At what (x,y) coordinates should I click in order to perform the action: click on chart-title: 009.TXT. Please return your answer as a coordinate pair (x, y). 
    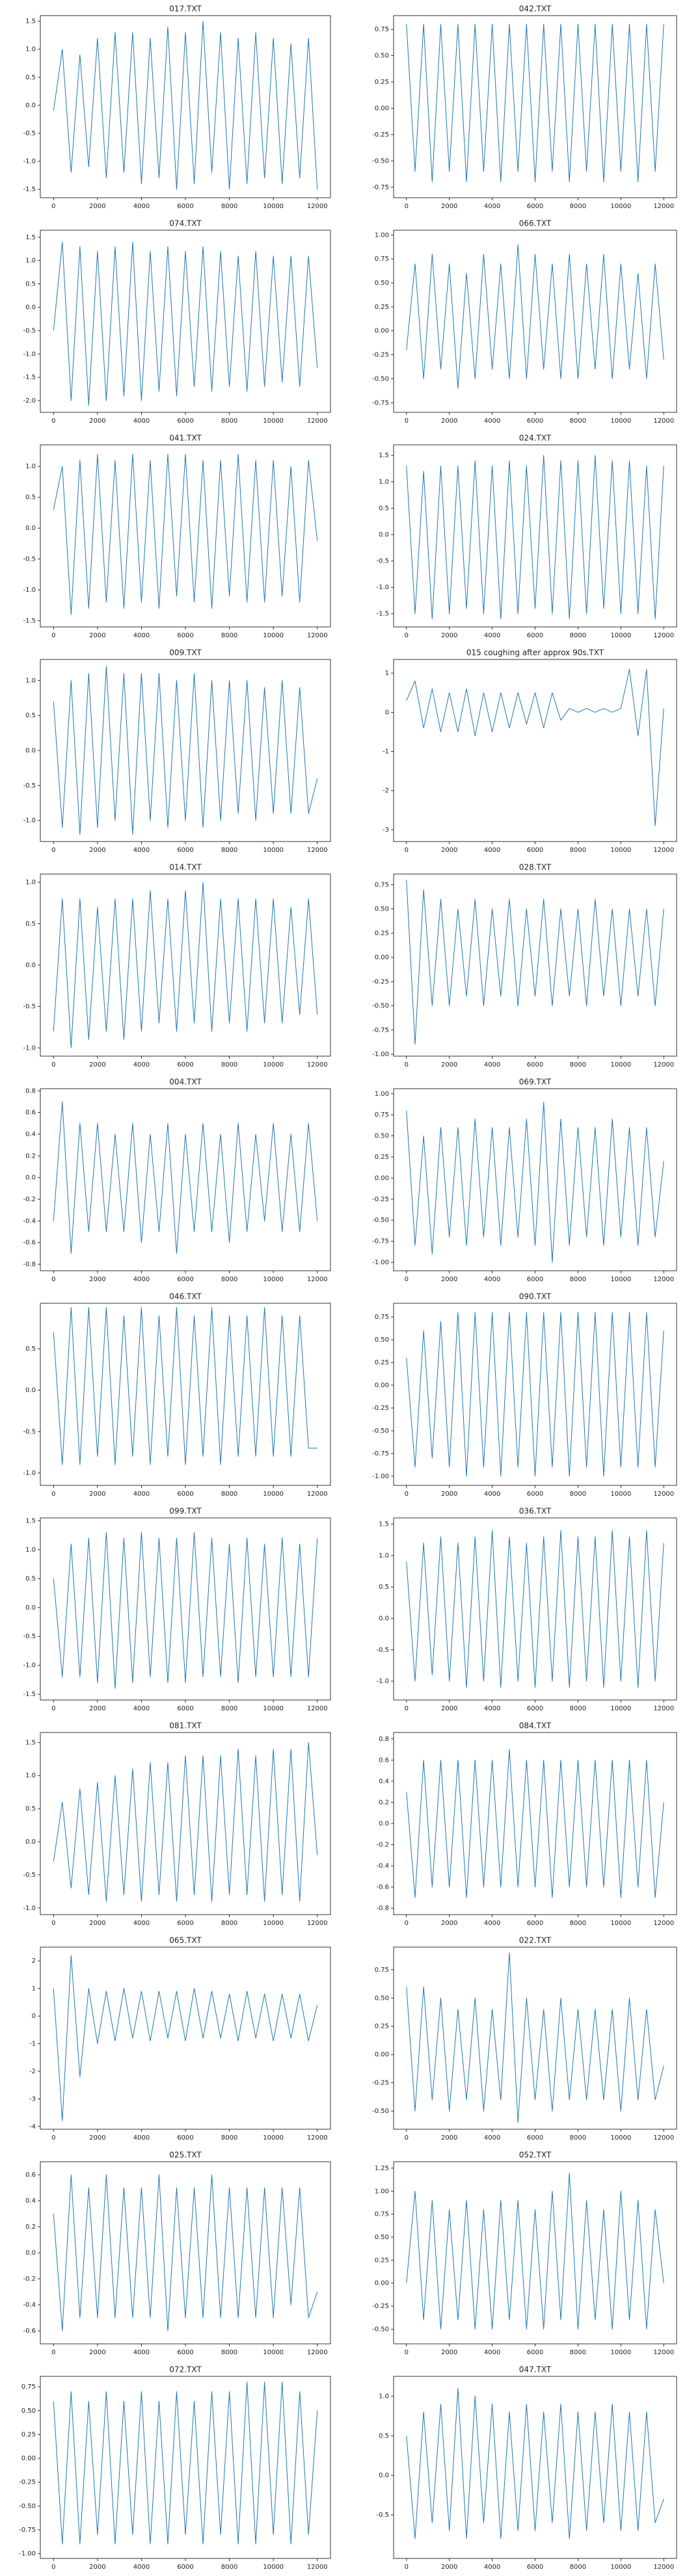
    Looking at the image, I should click on (185, 652).